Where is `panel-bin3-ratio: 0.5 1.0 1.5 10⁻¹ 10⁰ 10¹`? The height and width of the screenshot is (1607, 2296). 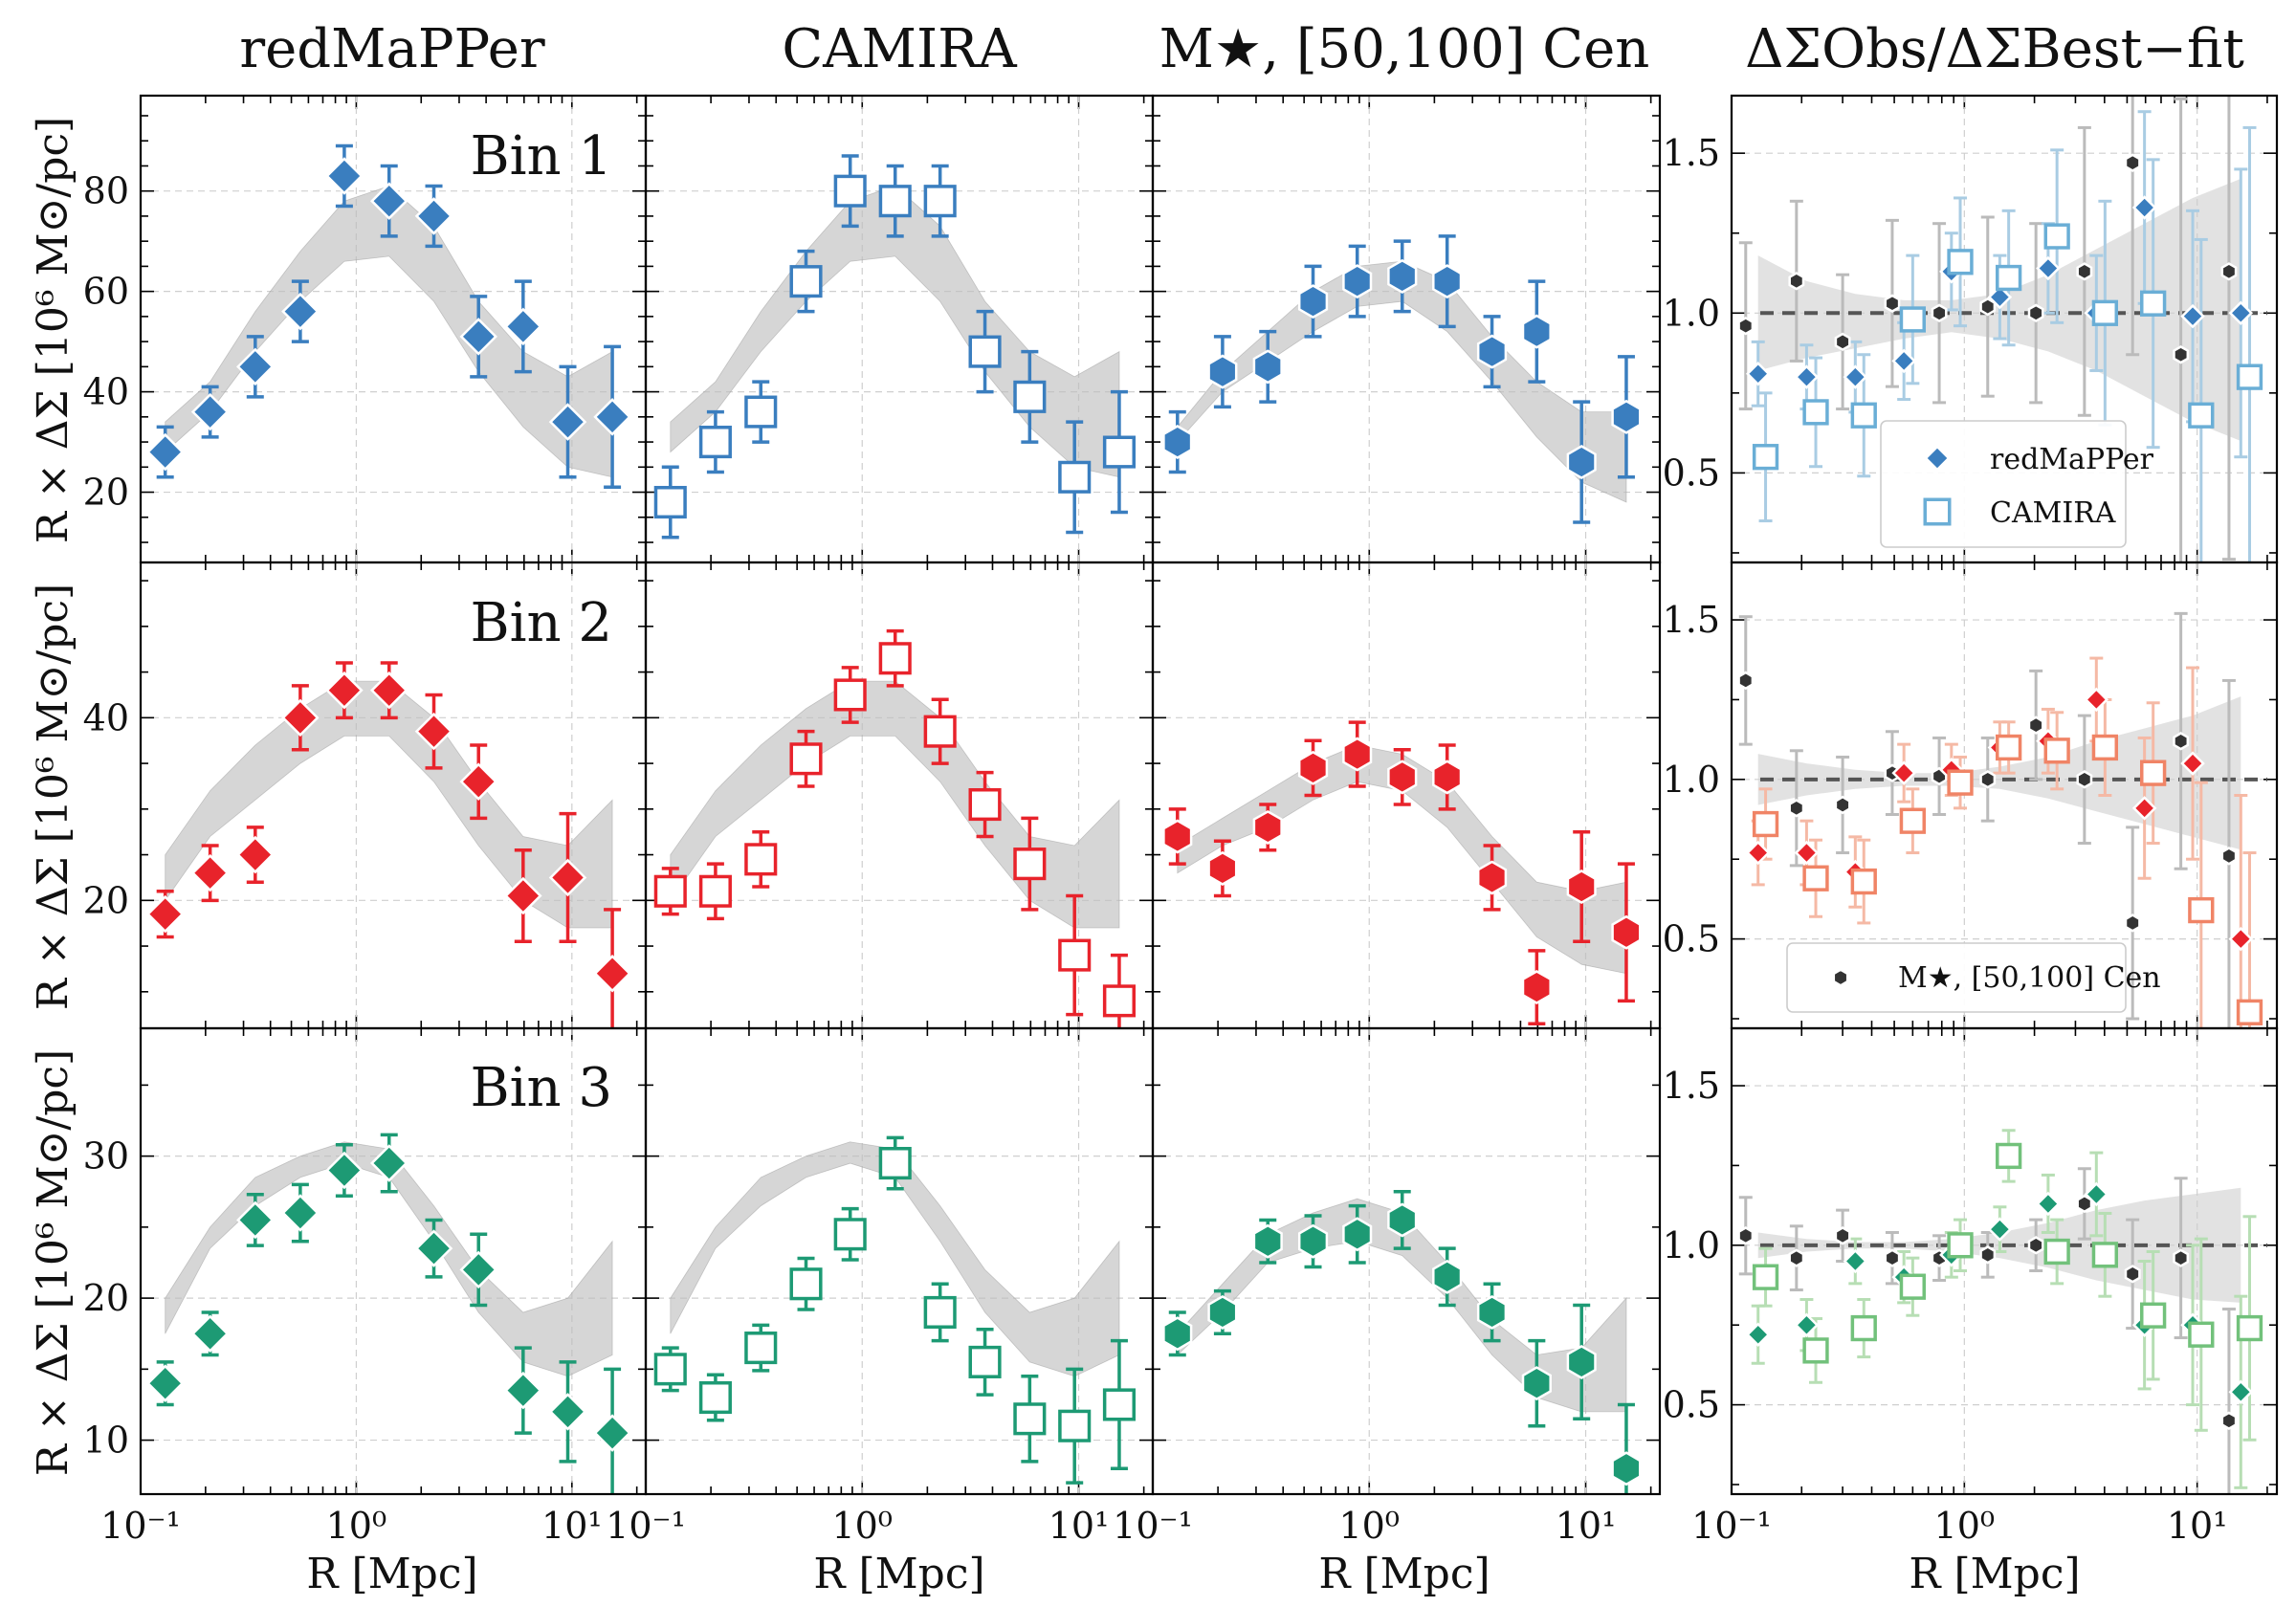
panel-bin3-ratio: 0.5 1.0 1.5 10⁻¹ 10⁰ 10¹ is located at coordinates (1971, 1286).